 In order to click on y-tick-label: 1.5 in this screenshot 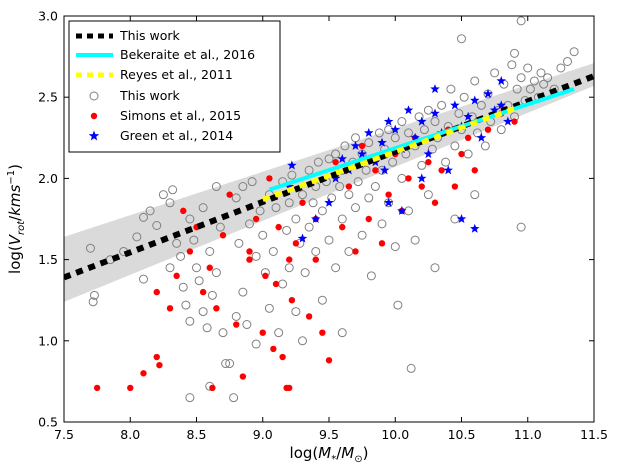, I will do `click(48, 259)`.